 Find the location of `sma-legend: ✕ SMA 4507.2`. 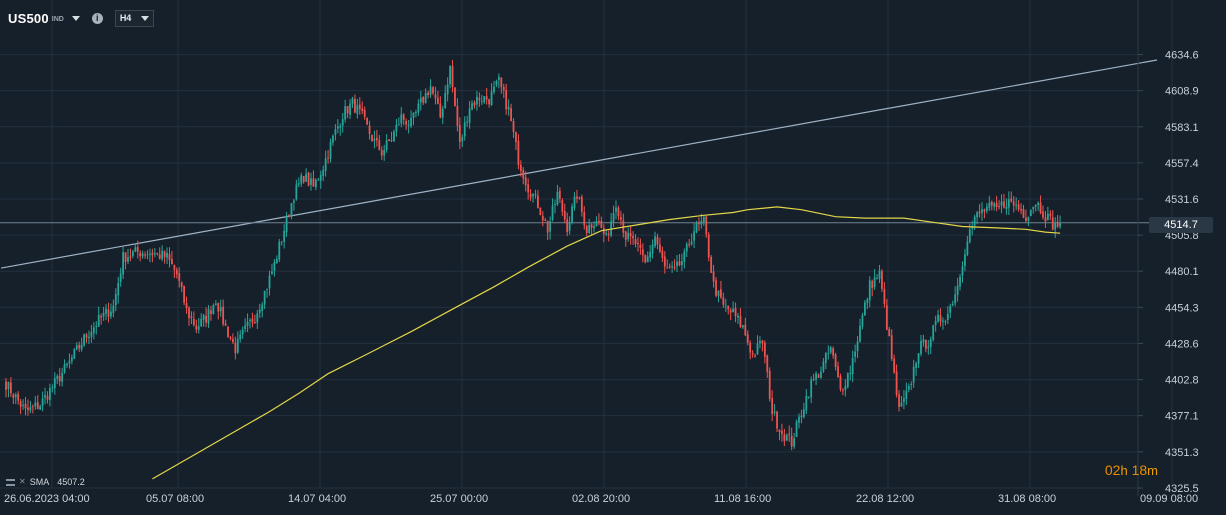

sma-legend: ✕ SMA 4507.2 is located at coordinates (45, 482).